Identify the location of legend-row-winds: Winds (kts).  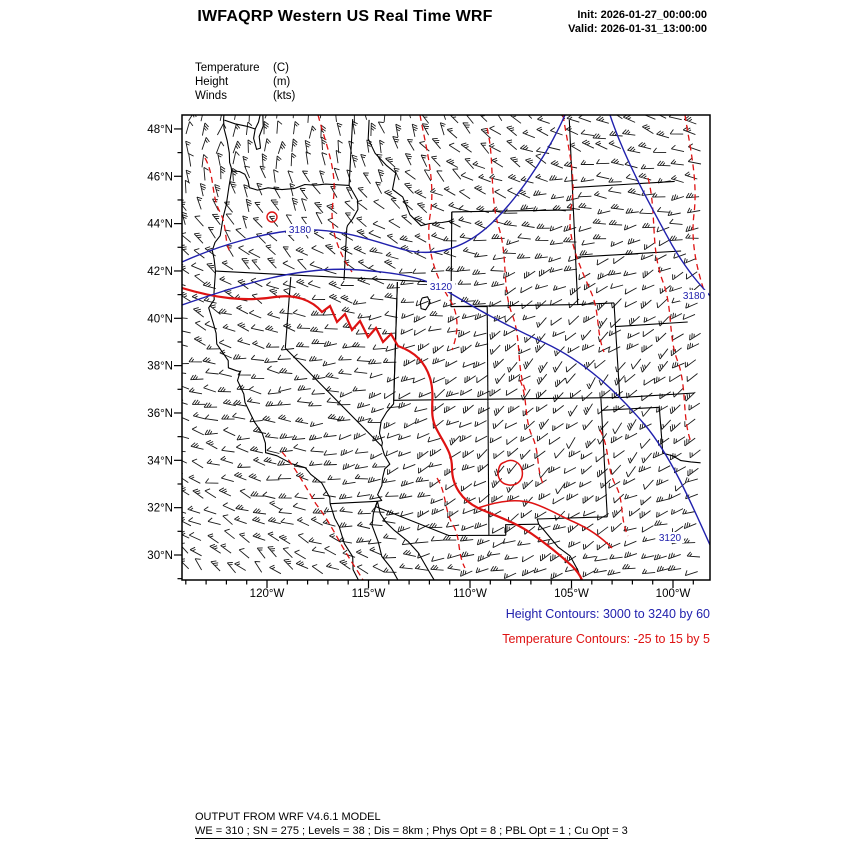
(245, 96).